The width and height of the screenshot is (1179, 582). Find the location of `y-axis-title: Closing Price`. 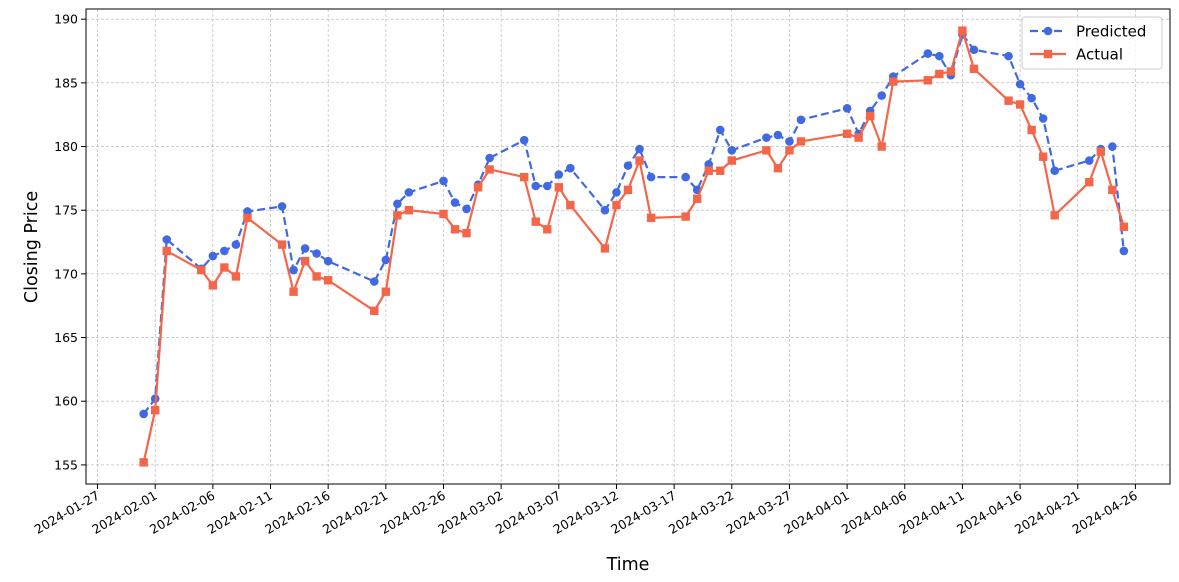

y-axis-title: Closing Price is located at coordinates (32, 247).